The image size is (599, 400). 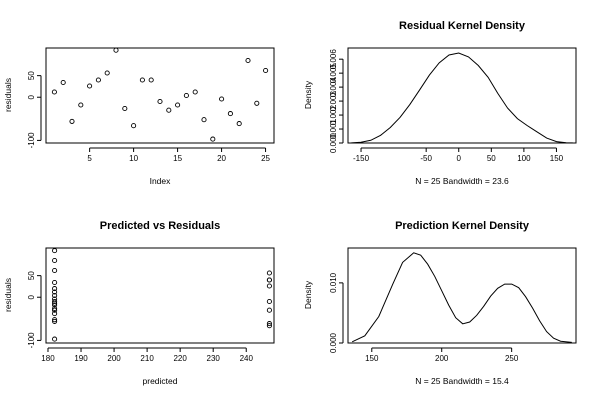 I want to click on x-axis-label: predicted, so click(x=160, y=381).